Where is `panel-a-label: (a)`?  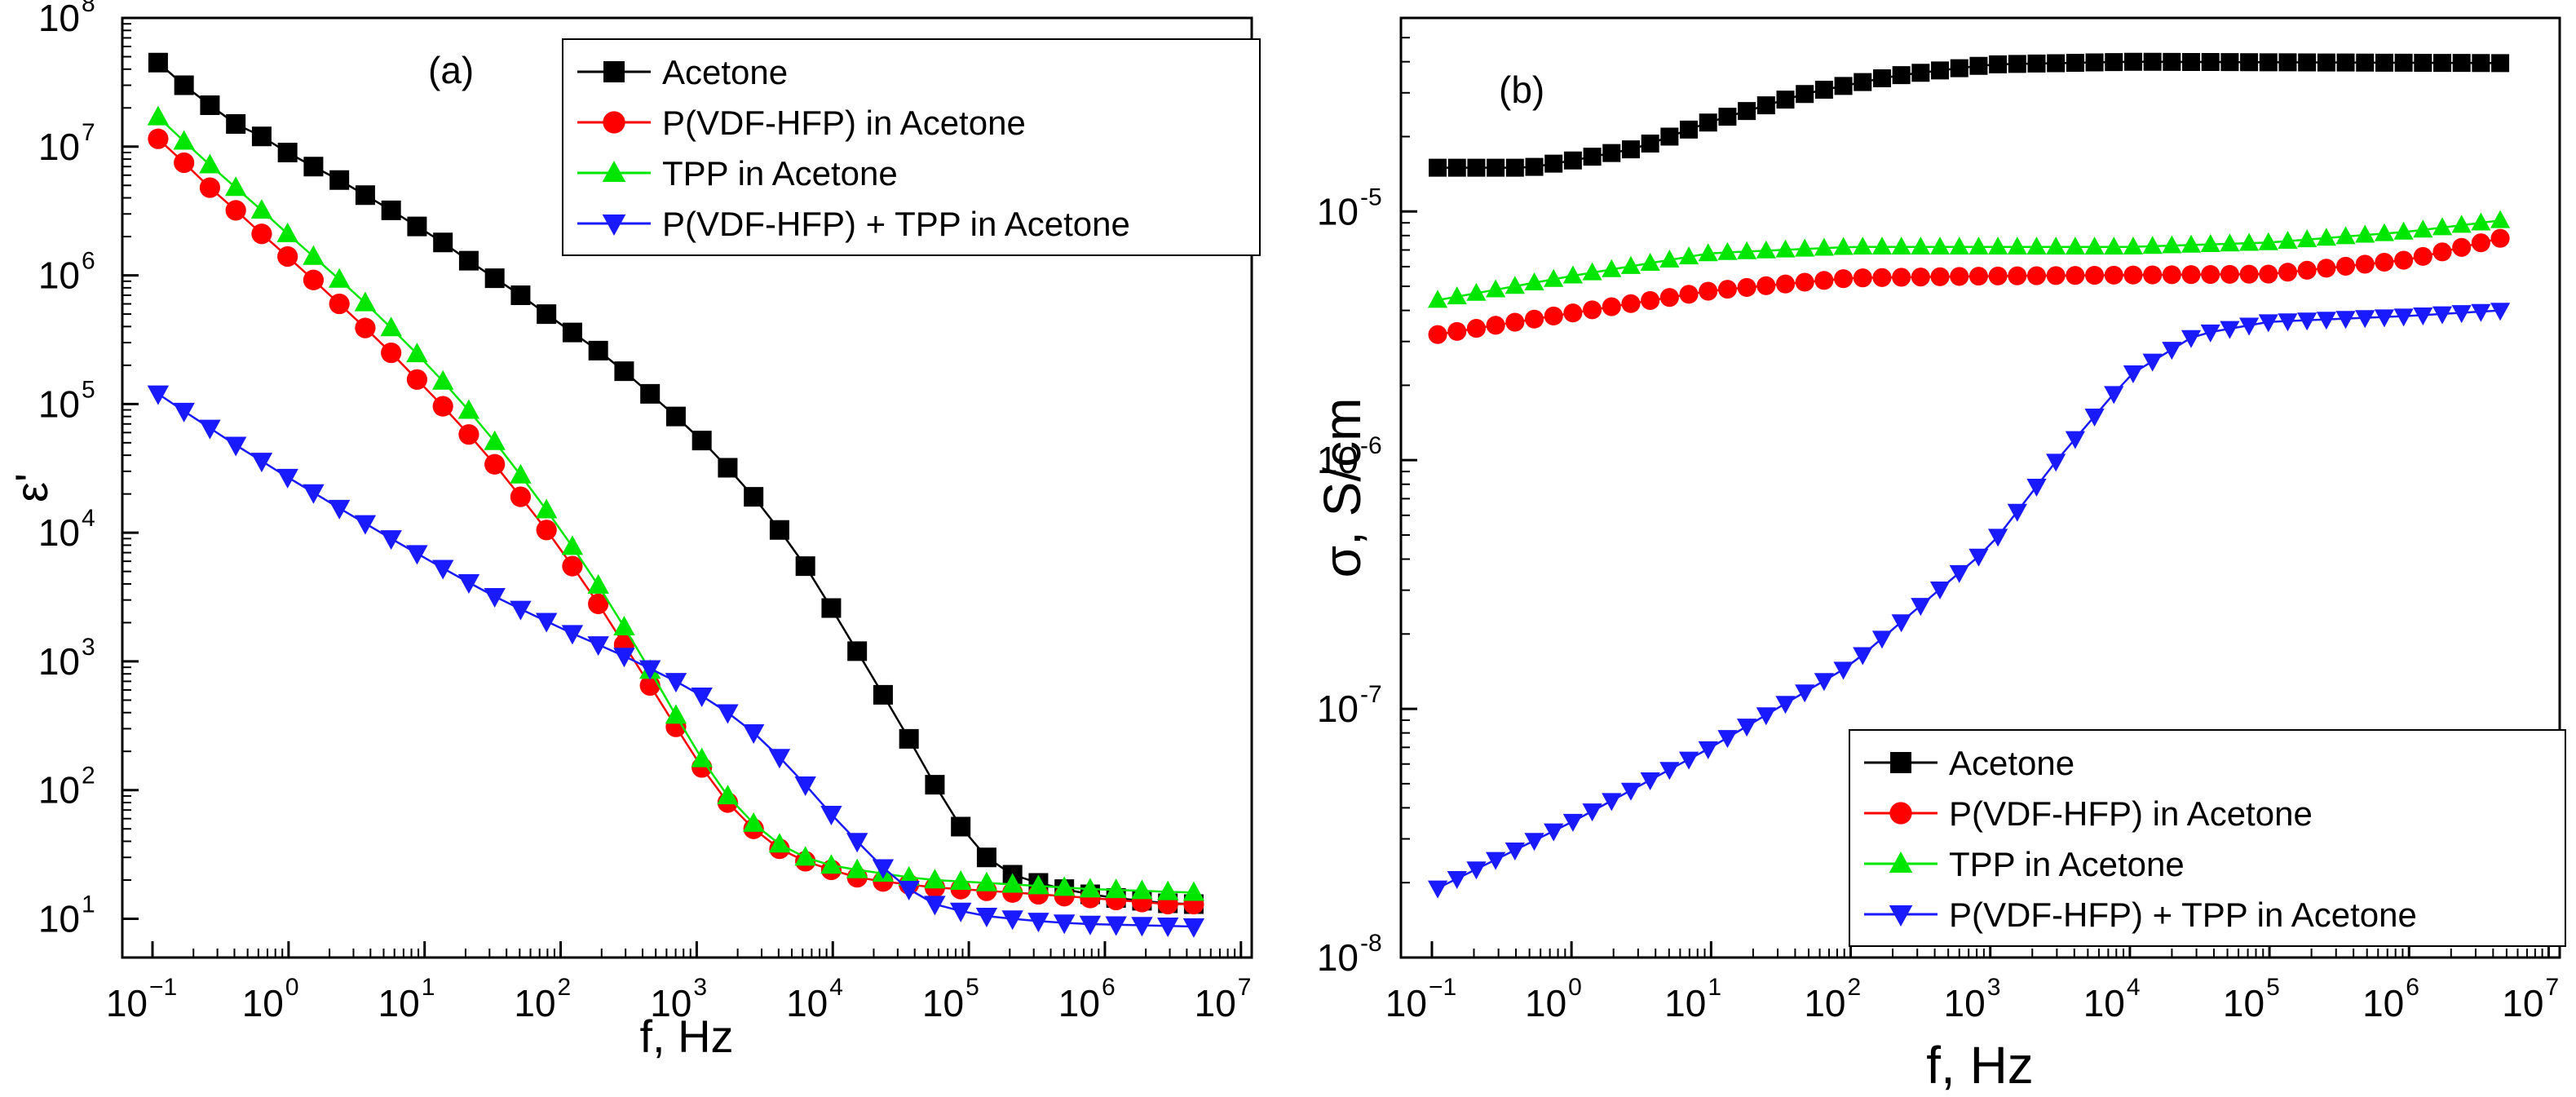
panel-a-label: (a) is located at coordinates (451, 70).